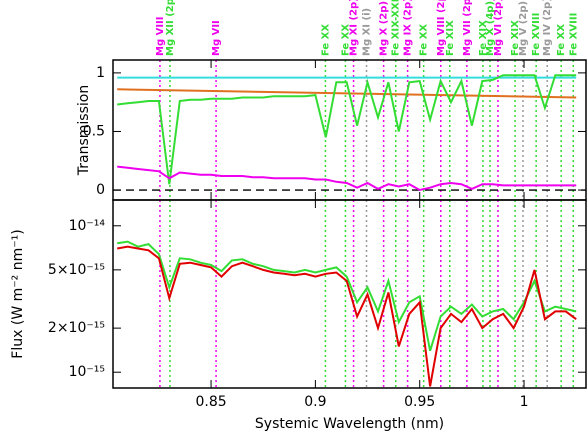 The image size is (588, 440). What do you see at coordinates (441, 28) in the screenshot?
I see `line-label: Mg VIII (2p)` at bounding box center [441, 28].